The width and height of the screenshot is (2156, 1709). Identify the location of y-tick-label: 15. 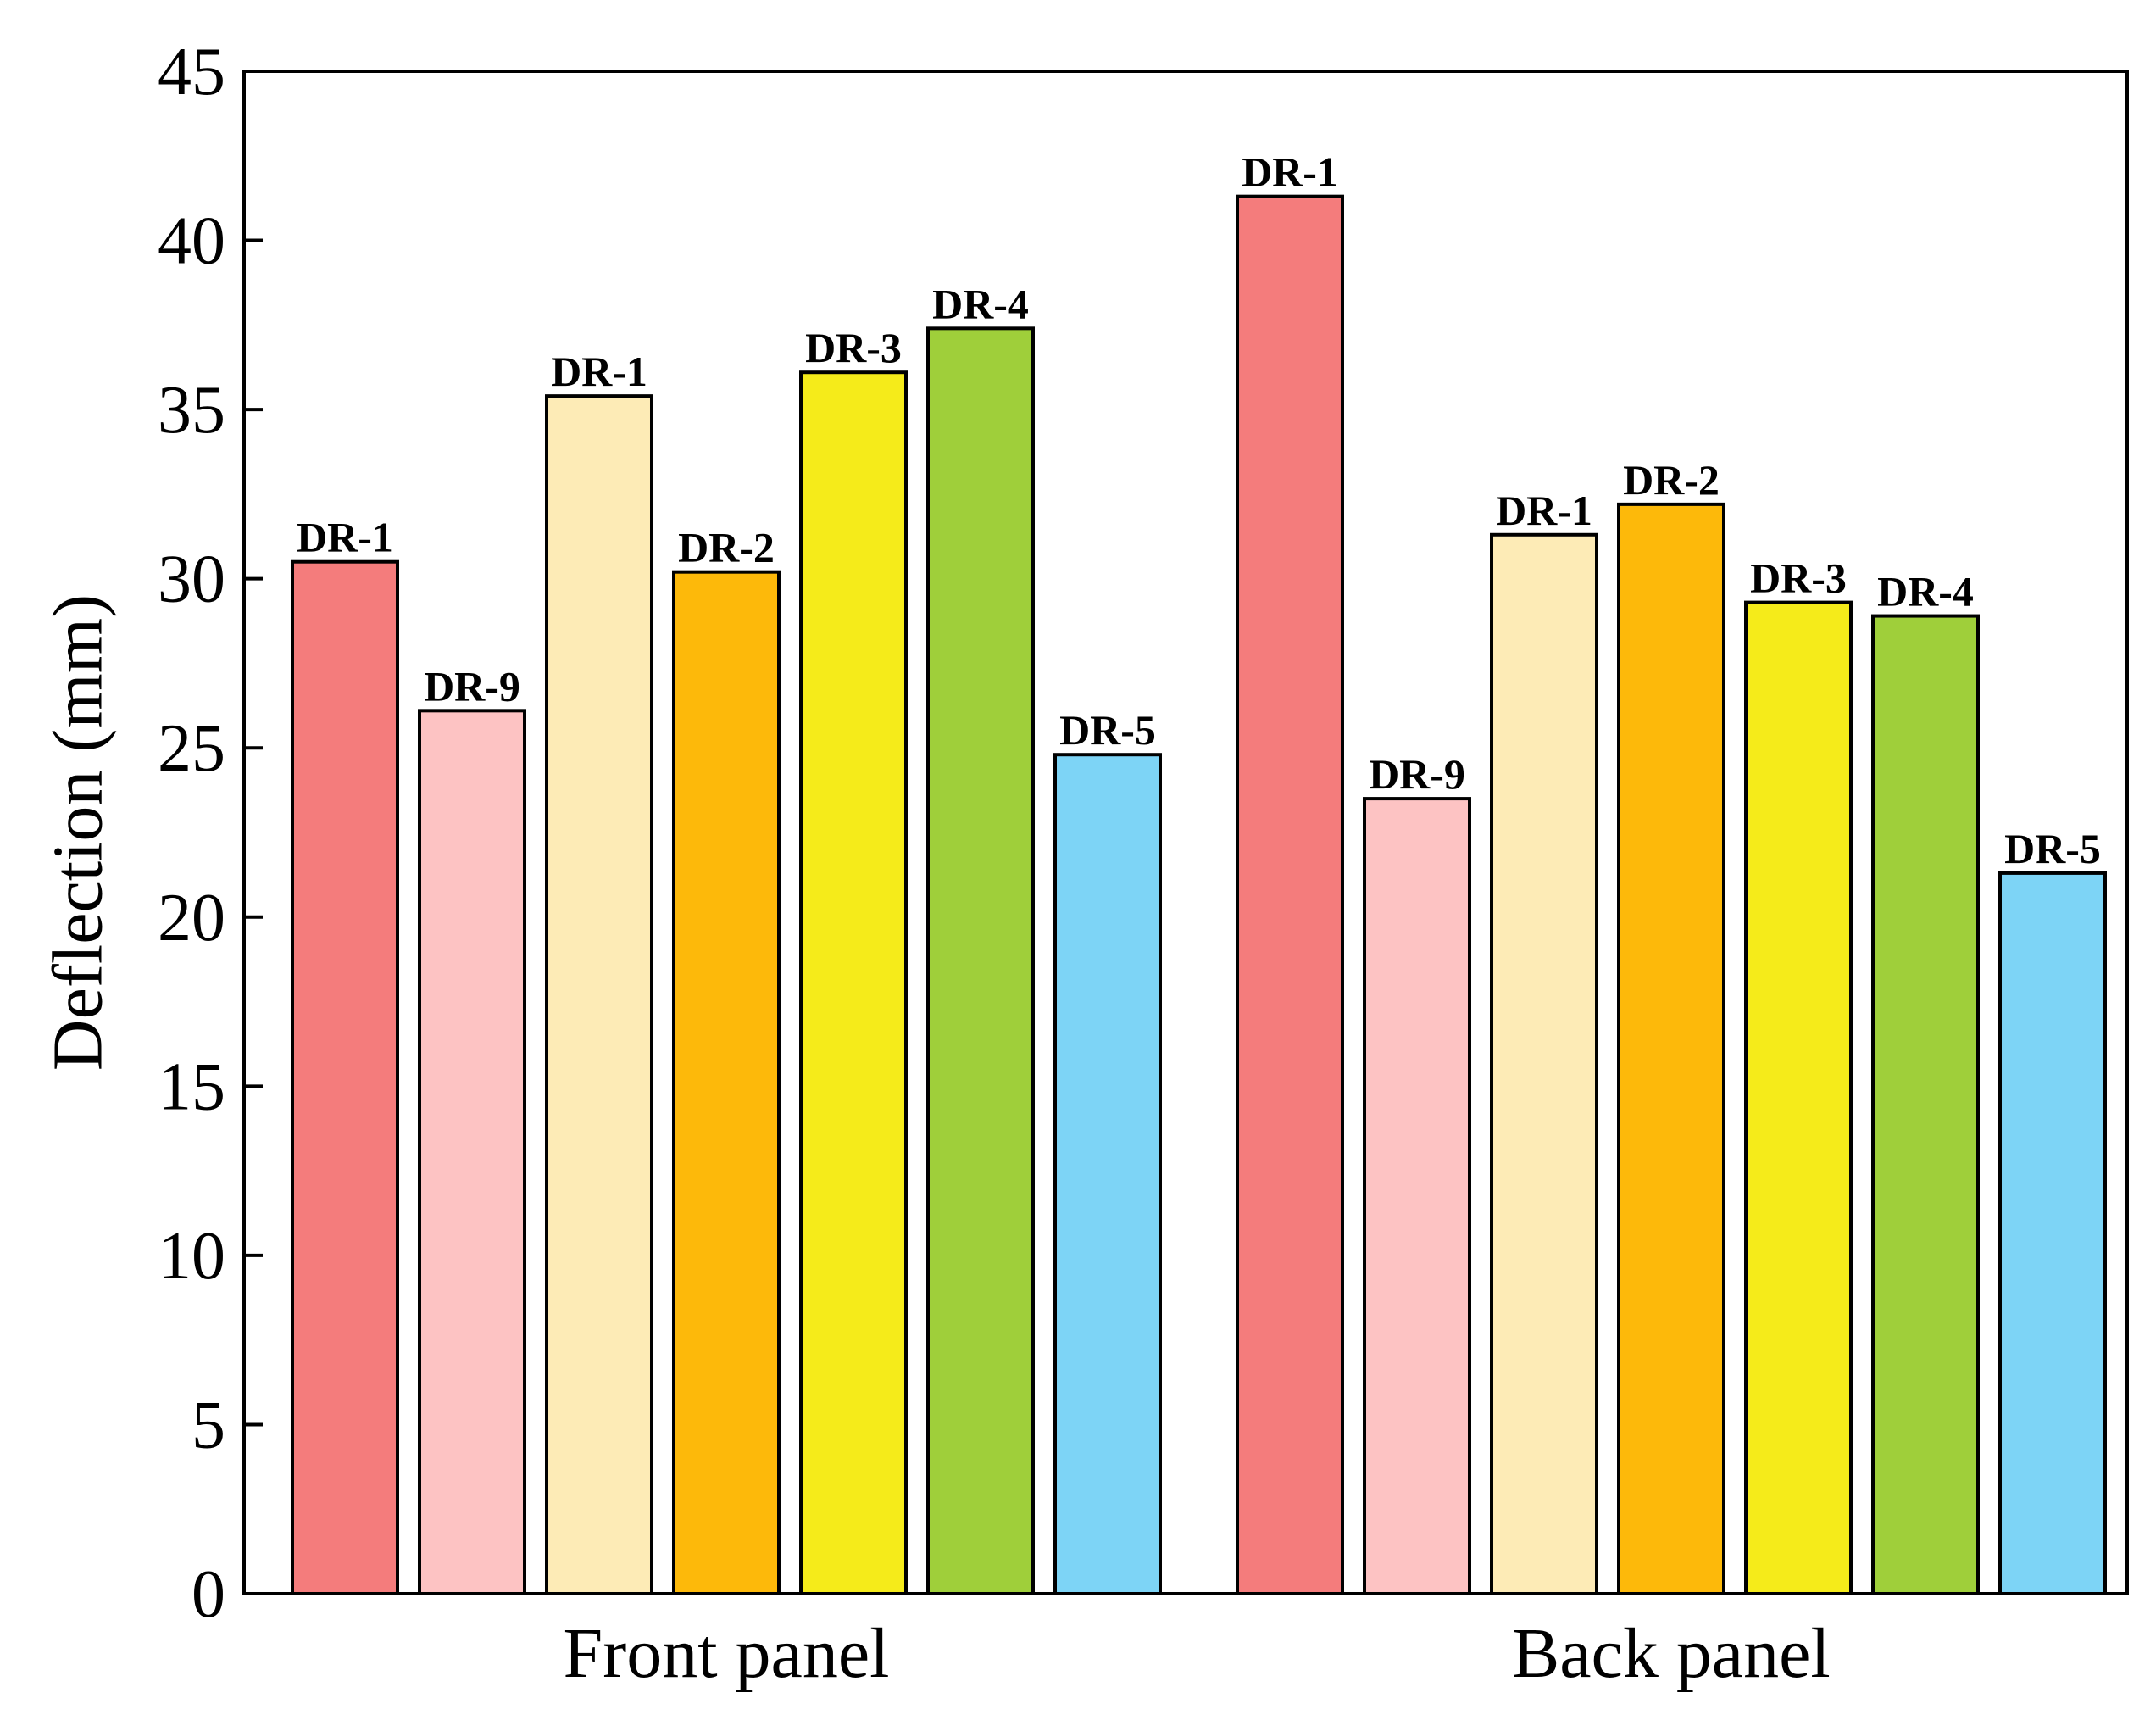
(191, 1086).